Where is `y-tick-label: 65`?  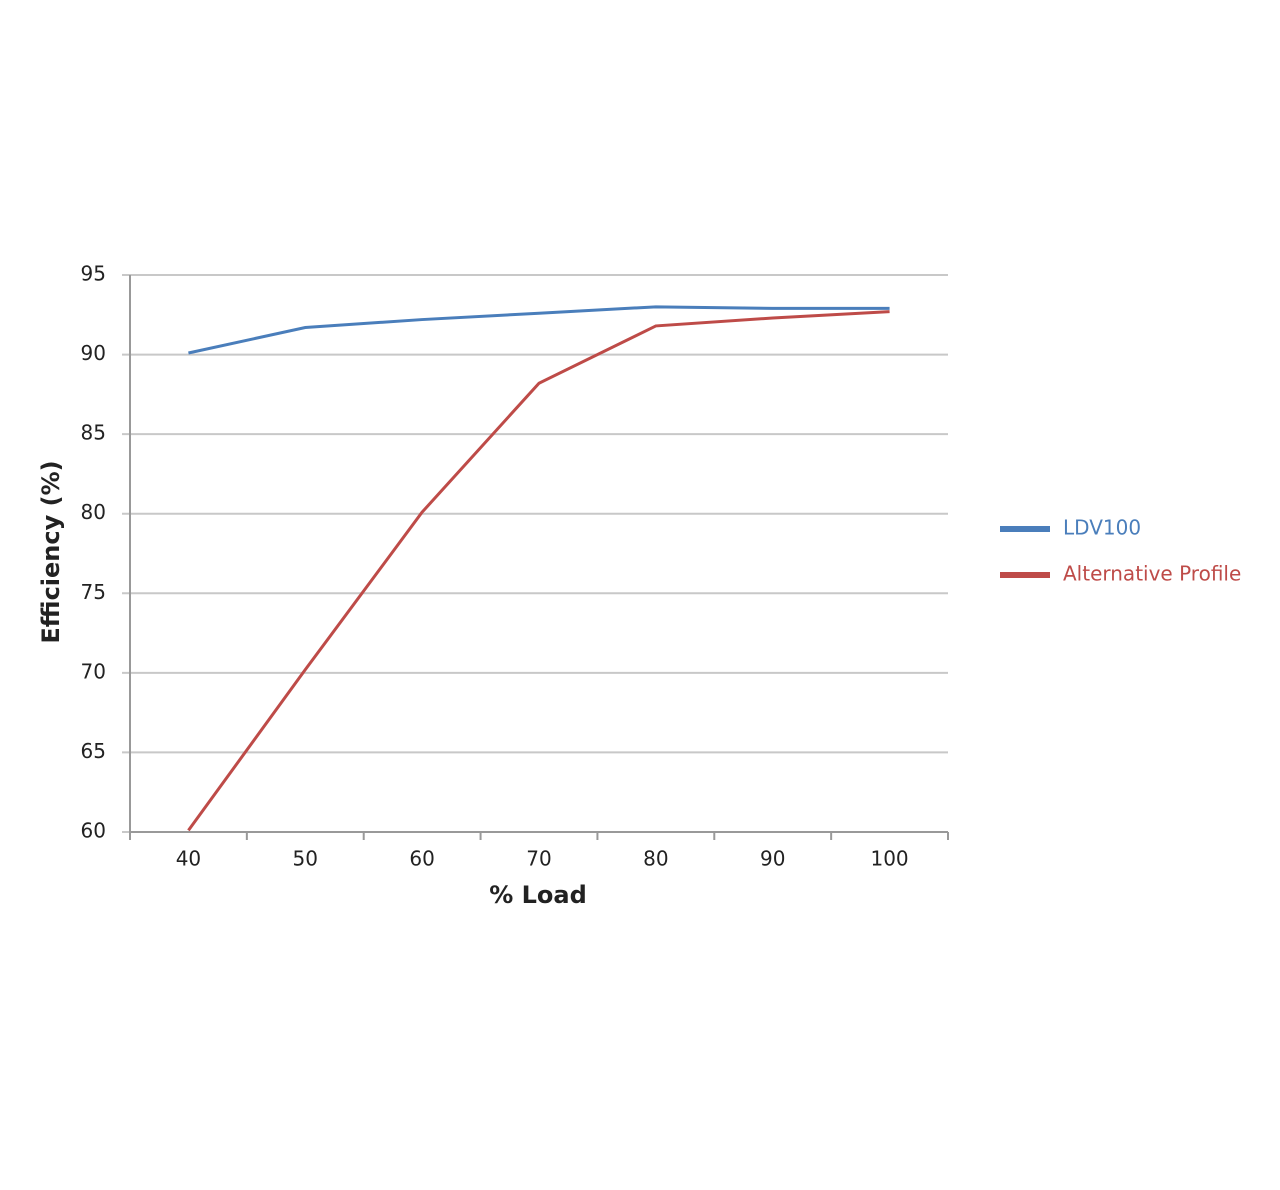
y-tick-label: 65 is located at coordinates (93, 751).